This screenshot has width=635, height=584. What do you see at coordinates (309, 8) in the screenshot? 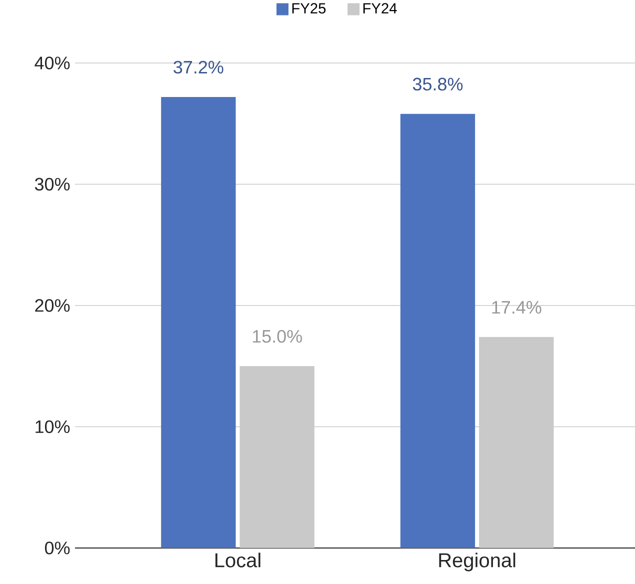
I see `legend-label: FY25` at bounding box center [309, 8].